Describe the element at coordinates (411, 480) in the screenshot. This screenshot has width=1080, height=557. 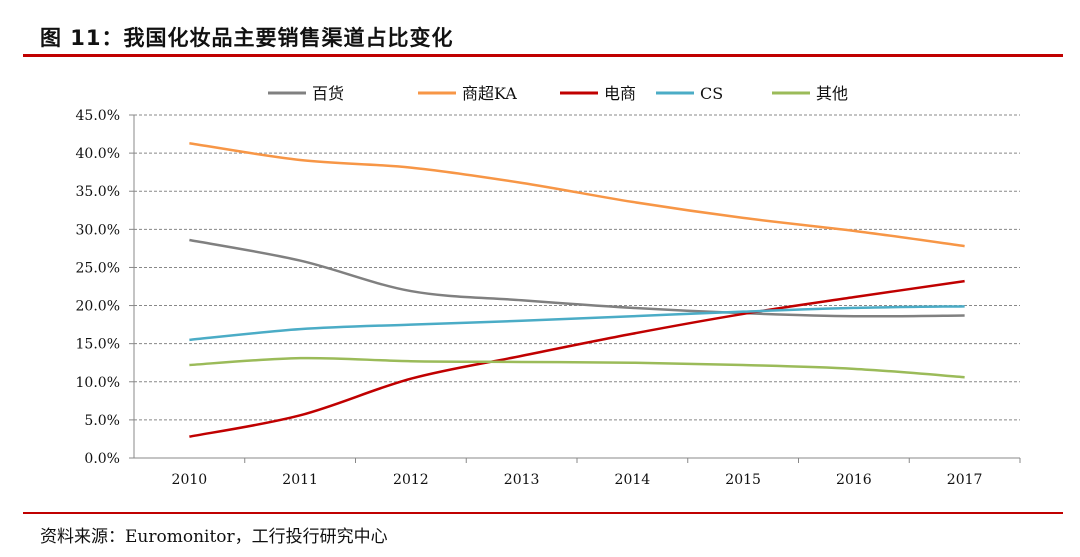
I see `x-tick-label: 2012` at that location.